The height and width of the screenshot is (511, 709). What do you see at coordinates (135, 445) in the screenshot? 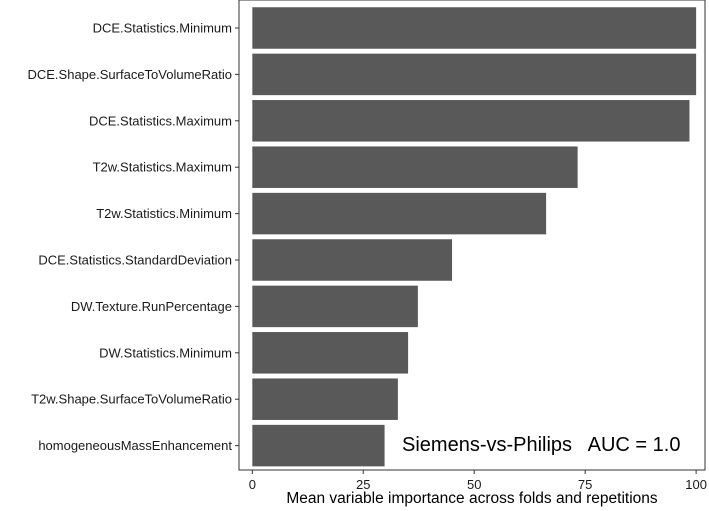
I see `y-tick-label-homogeneousmassenhancement: homogeneousMassEnhancement` at bounding box center [135, 445].